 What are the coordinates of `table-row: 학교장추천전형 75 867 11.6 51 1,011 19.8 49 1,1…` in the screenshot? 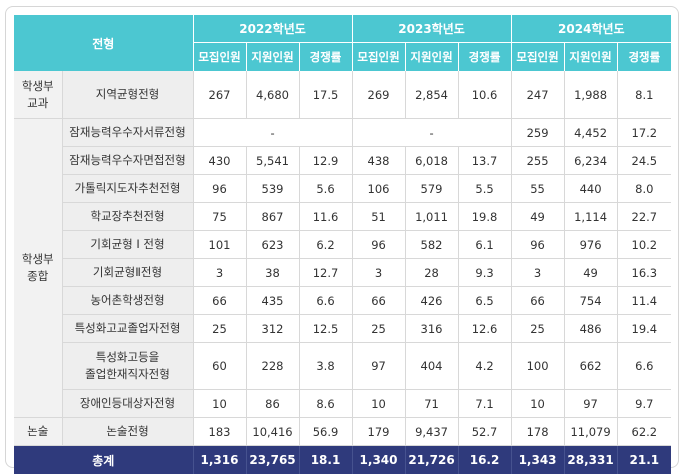 It's located at (343, 216).